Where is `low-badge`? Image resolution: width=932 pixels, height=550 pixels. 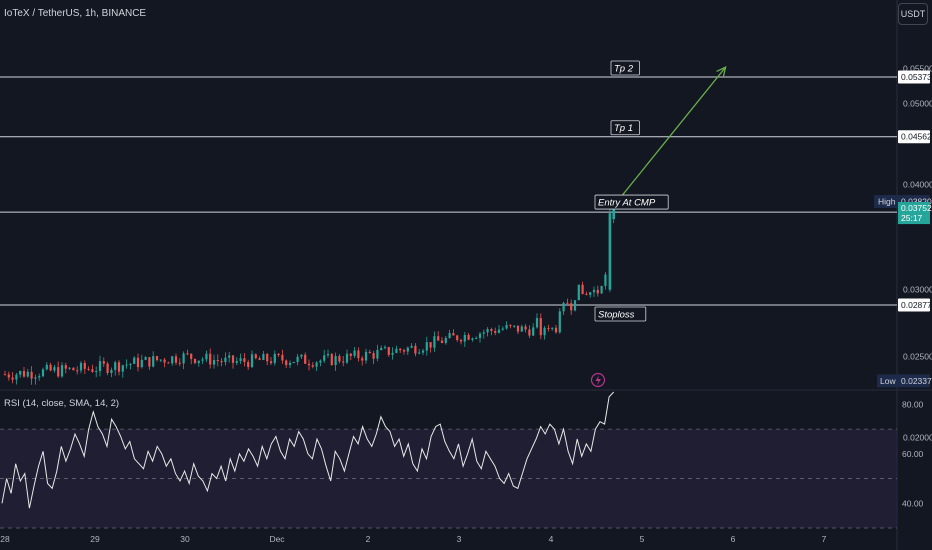
low-badge is located at coordinates (887, 381).